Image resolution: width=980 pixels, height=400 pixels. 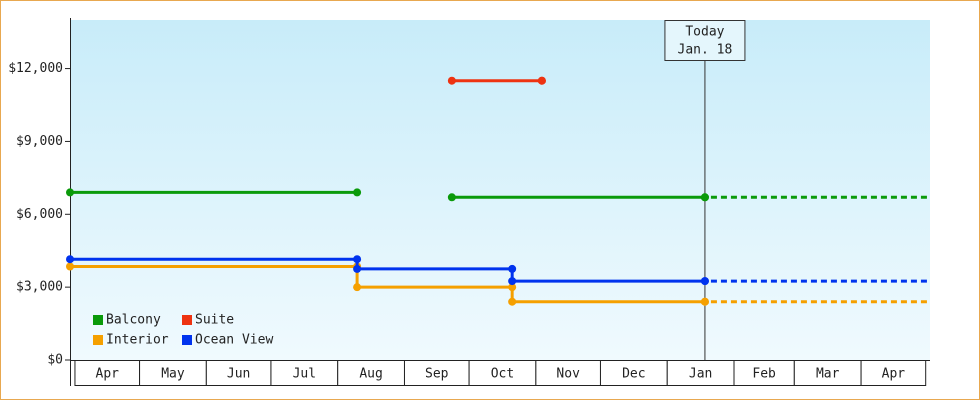 I want to click on x-tick-label: Jan, so click(x=700, y=374).